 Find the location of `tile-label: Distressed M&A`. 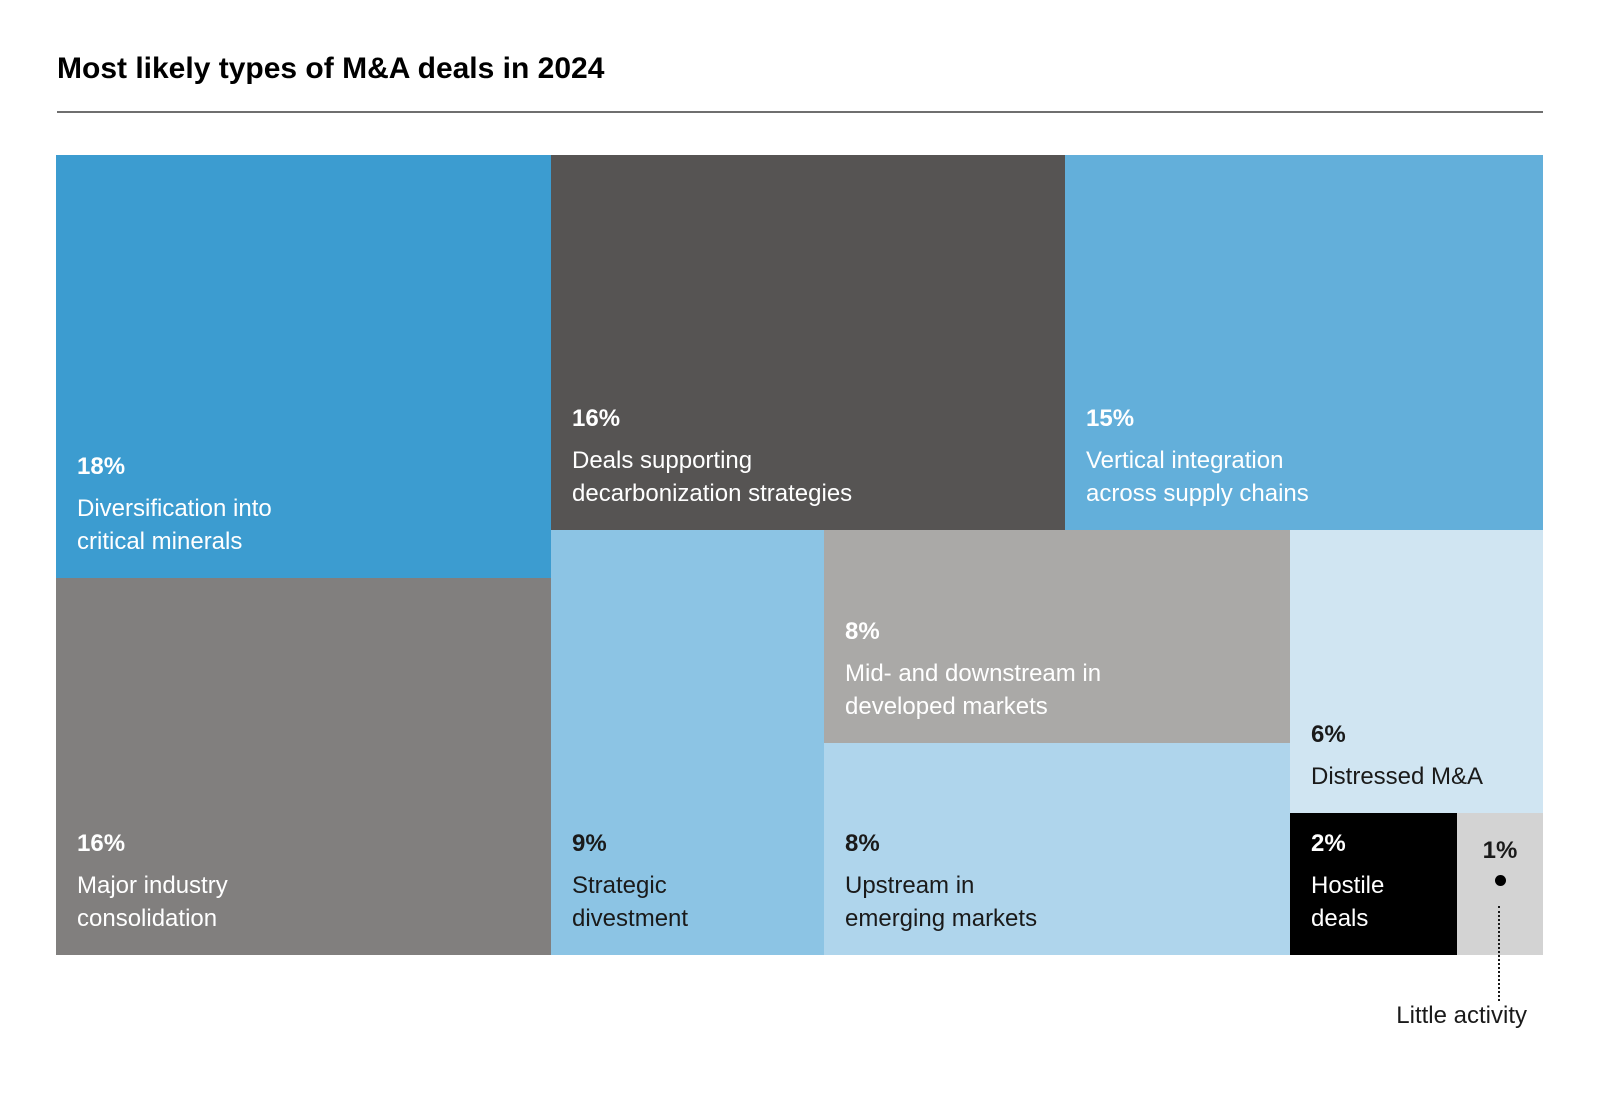

tile-label: Distressed M&A is located at coordinates (1397, 776).